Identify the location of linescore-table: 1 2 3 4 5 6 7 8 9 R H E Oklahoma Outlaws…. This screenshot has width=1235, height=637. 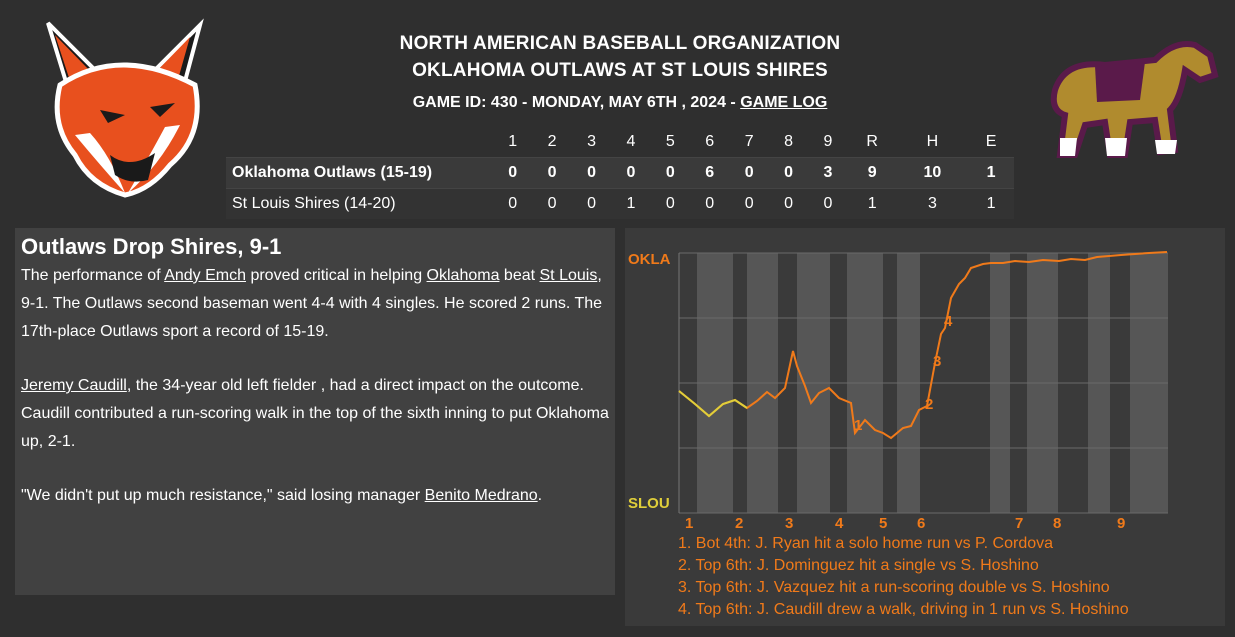
(620, 173).